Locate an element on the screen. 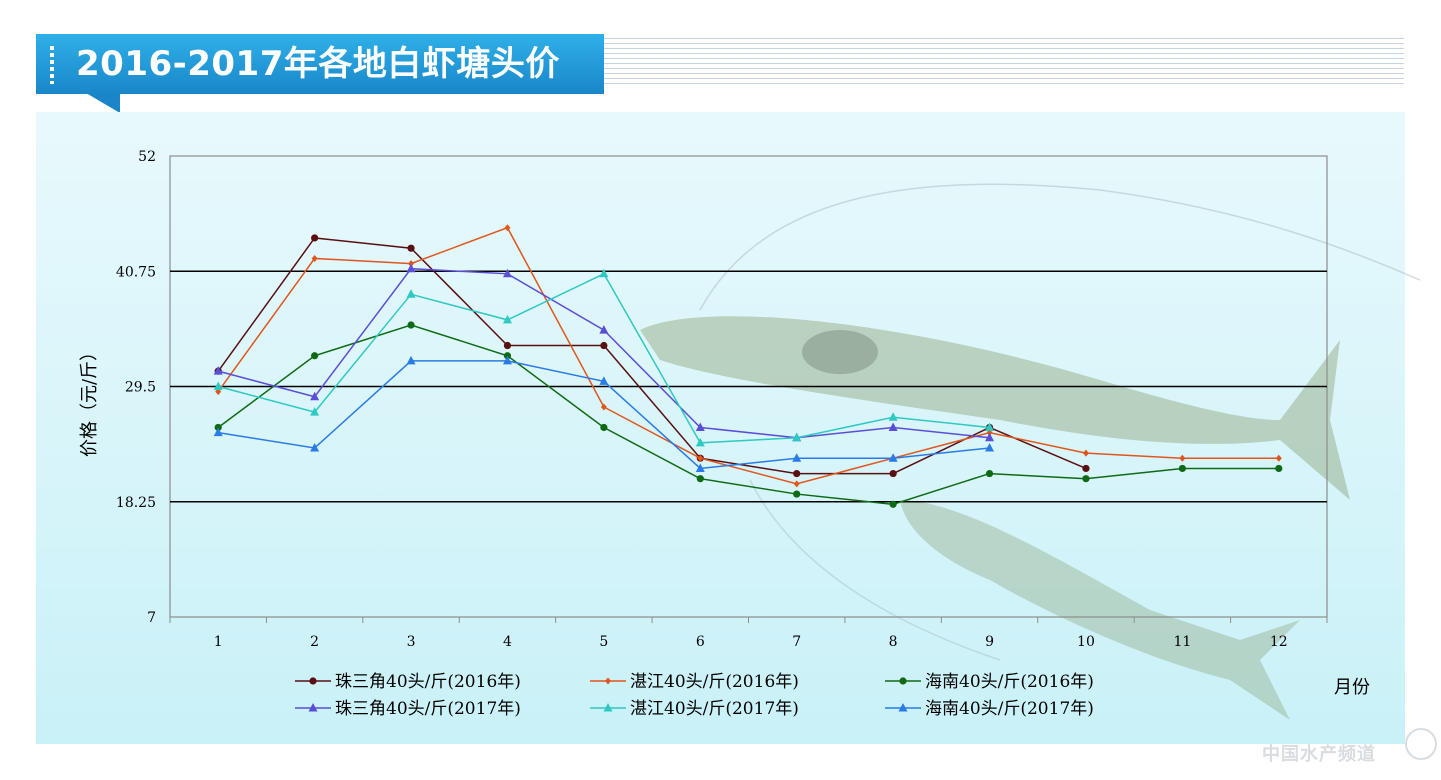  legend-label: 海南40头/斤(2016年) is located at coordinates (1009, 682).